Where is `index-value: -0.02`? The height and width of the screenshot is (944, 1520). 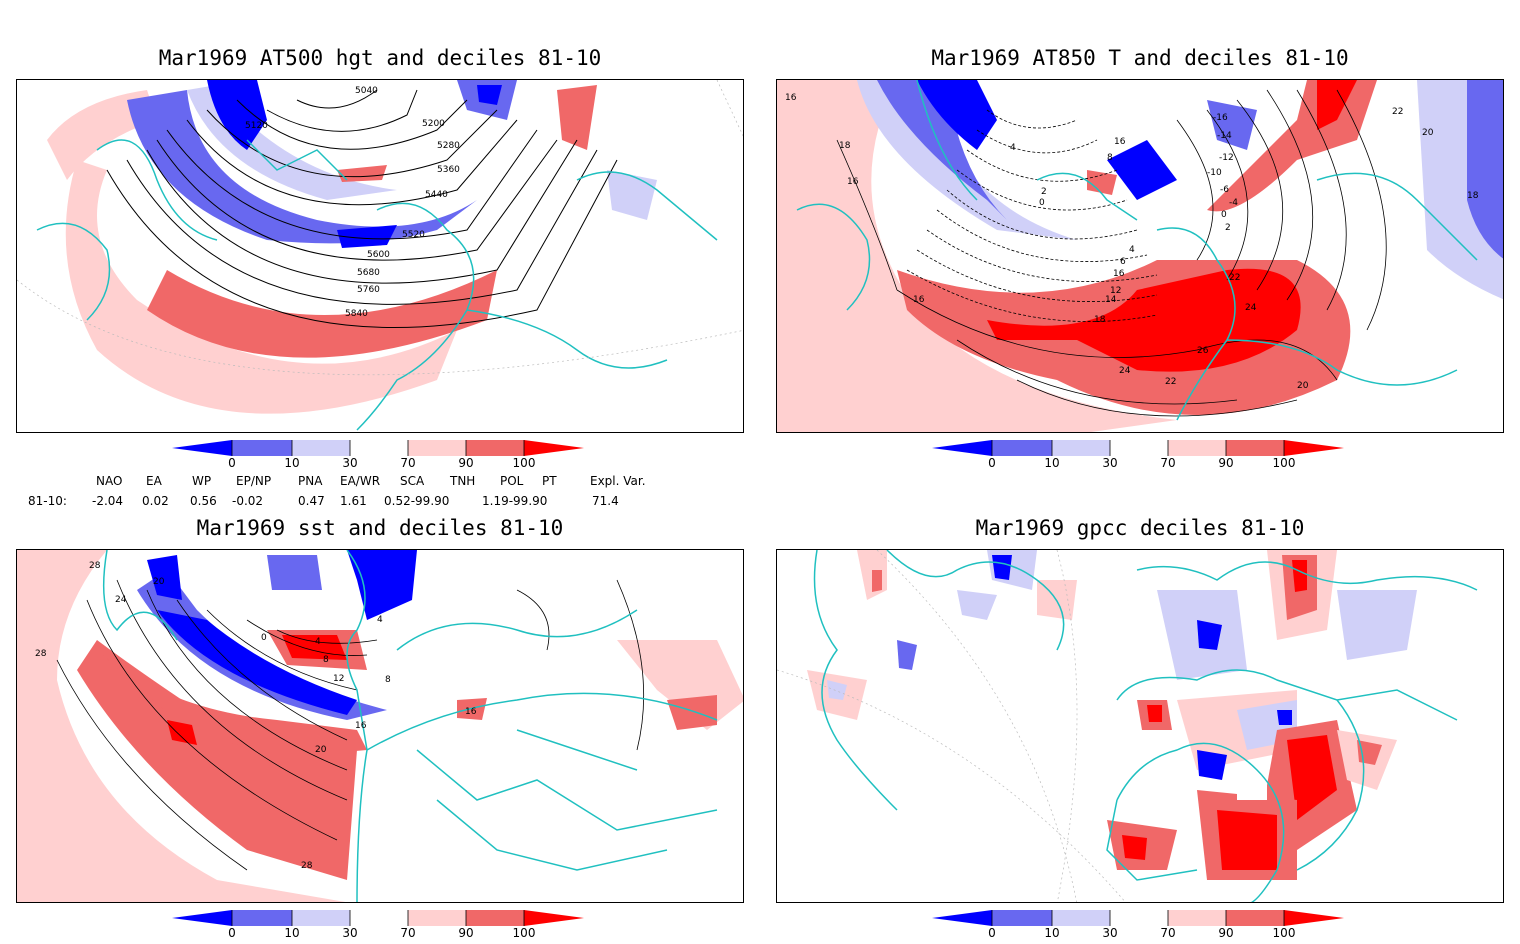 index-value: -0.02 is located at coordinates (248, 501).